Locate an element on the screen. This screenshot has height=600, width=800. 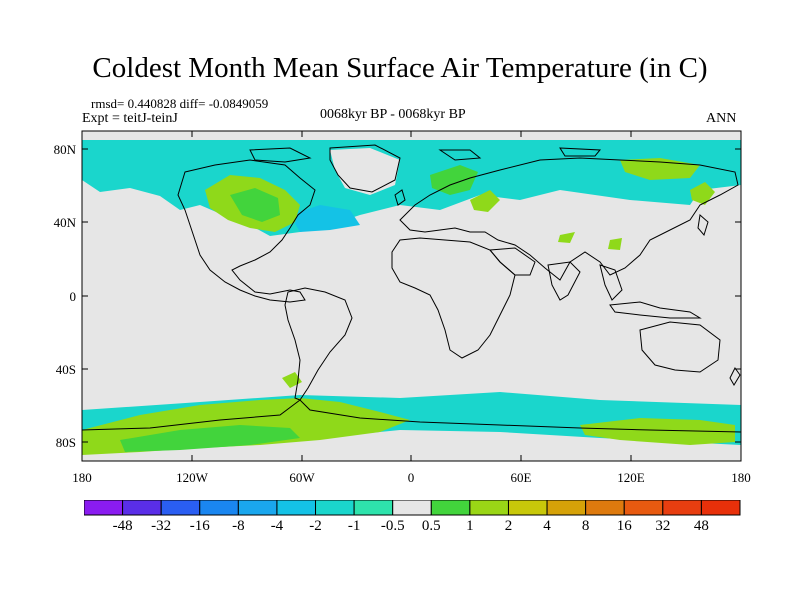
lat-label-80s: 80S is located at coordinates (66, 442).